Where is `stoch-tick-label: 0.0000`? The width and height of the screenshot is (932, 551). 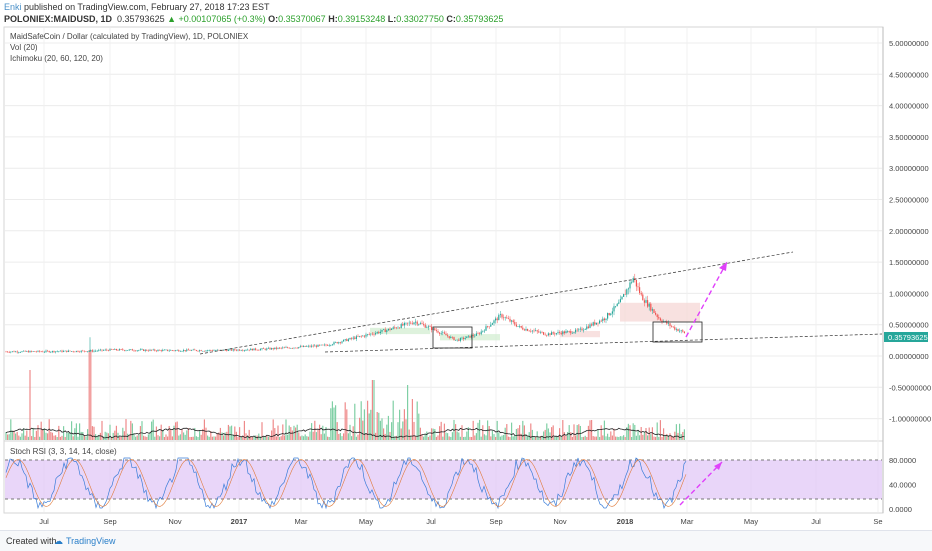 stoch-tick-label: 0.0000 is located at coordinates (900, 509).